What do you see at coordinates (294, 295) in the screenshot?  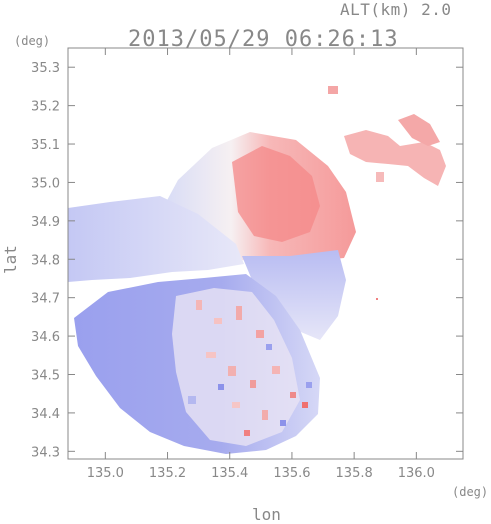 I see `echo-east-sector` at bounding box center [294, 295].